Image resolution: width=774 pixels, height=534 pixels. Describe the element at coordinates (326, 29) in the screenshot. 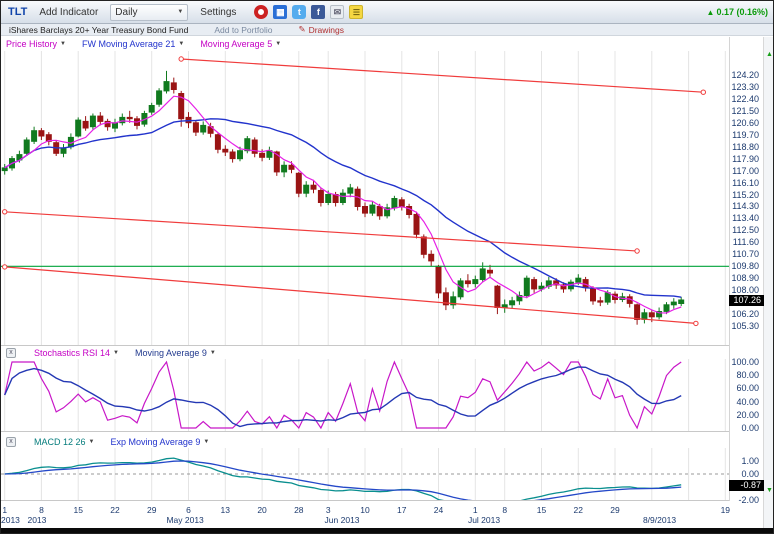

I see `drawings-label: Drawings` at that location.